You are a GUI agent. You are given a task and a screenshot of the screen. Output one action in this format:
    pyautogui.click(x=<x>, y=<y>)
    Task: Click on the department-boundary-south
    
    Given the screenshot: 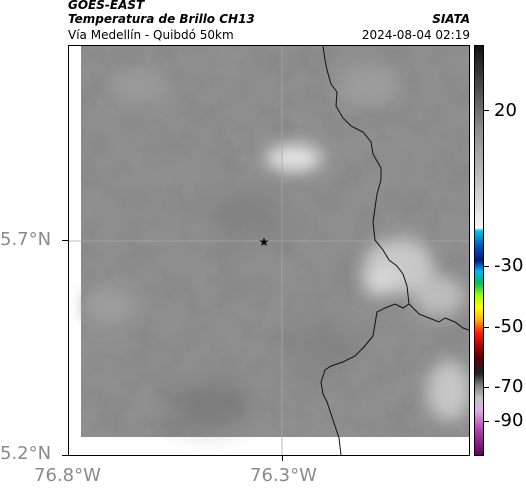 What is the action you would take?
    pyautogui.click(x=365, y=379)
    